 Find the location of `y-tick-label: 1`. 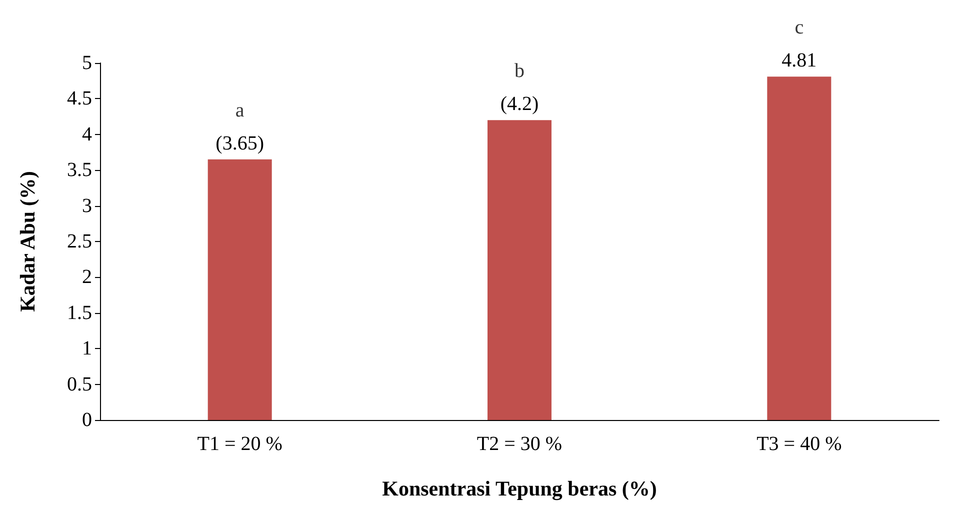

y-tick-label: 1 is located at coordinates (87, 349).